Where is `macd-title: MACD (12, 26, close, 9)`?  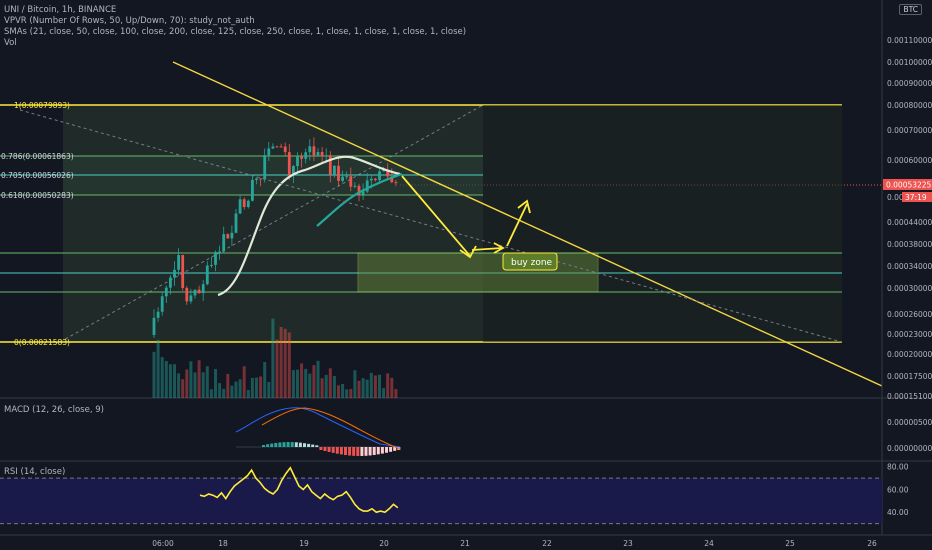 macd-title: MACD (12, 26, close, 9) is located at coordinates (54, 410).